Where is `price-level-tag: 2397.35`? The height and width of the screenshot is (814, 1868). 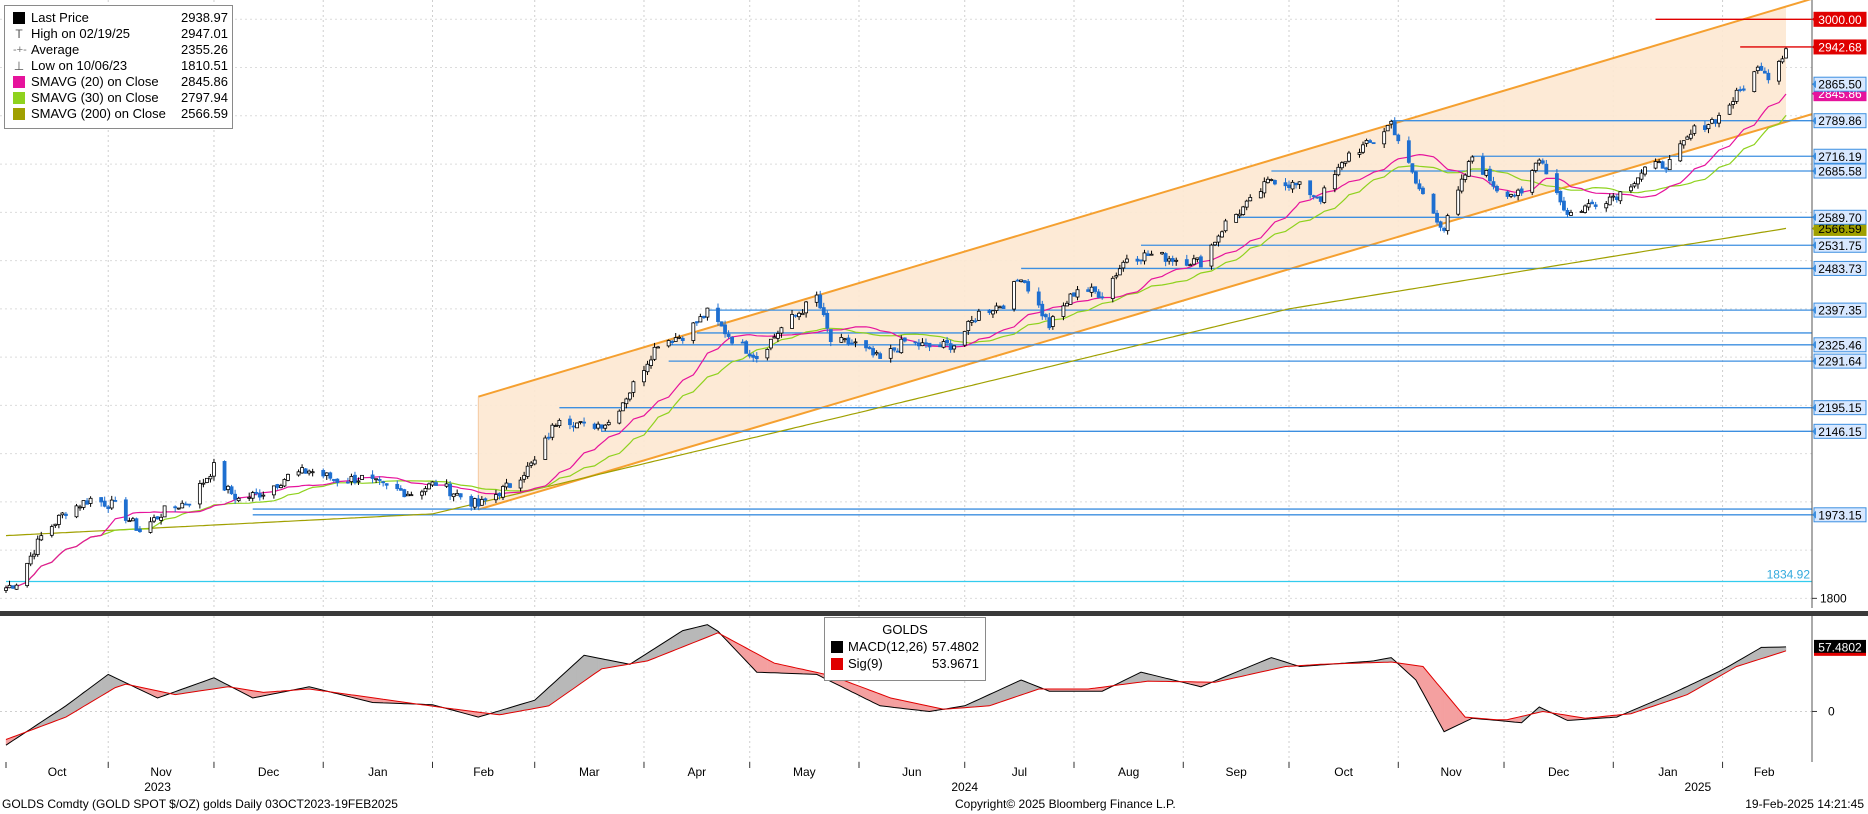 price-level-tag: 2397.35 is located at coordinates (1839, 310).